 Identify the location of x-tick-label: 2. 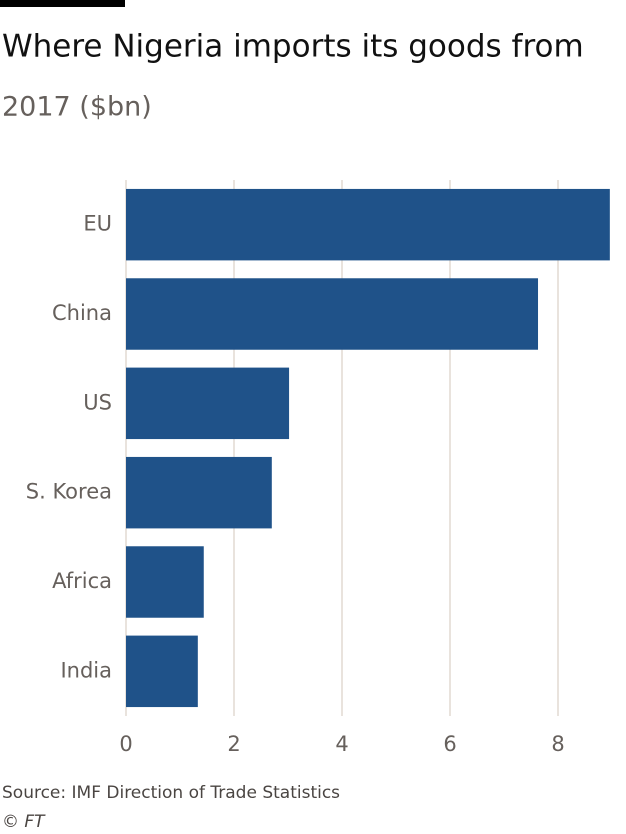
(233, 744).